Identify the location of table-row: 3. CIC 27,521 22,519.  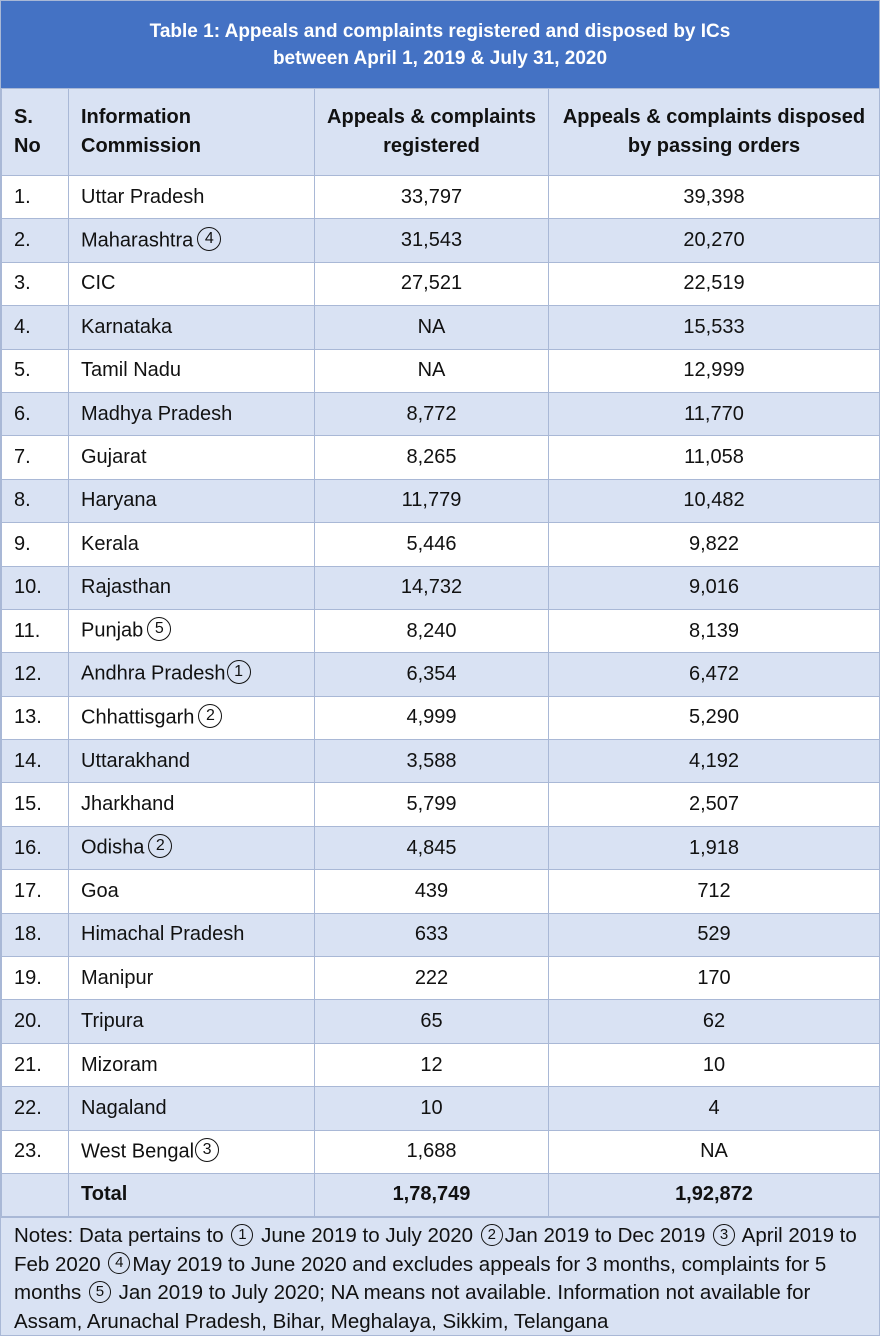
(440, 284).